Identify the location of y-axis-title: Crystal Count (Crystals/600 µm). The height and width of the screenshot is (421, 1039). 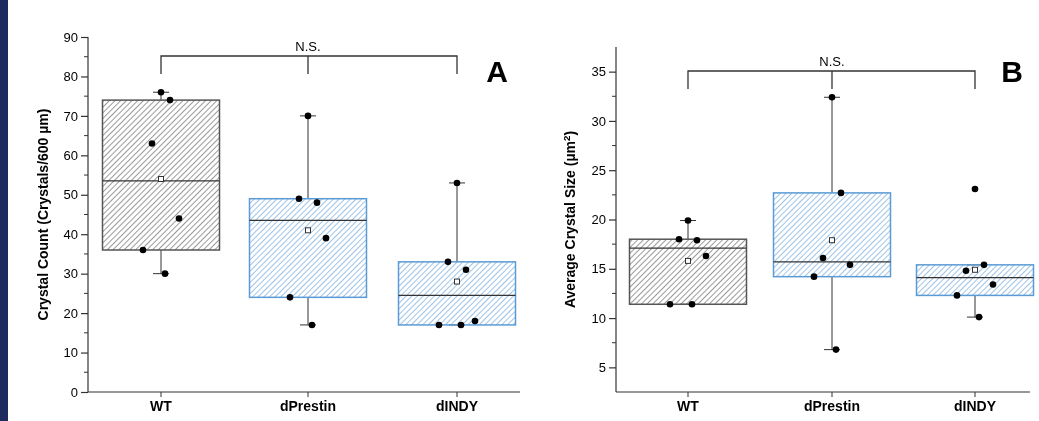
(43, 214).